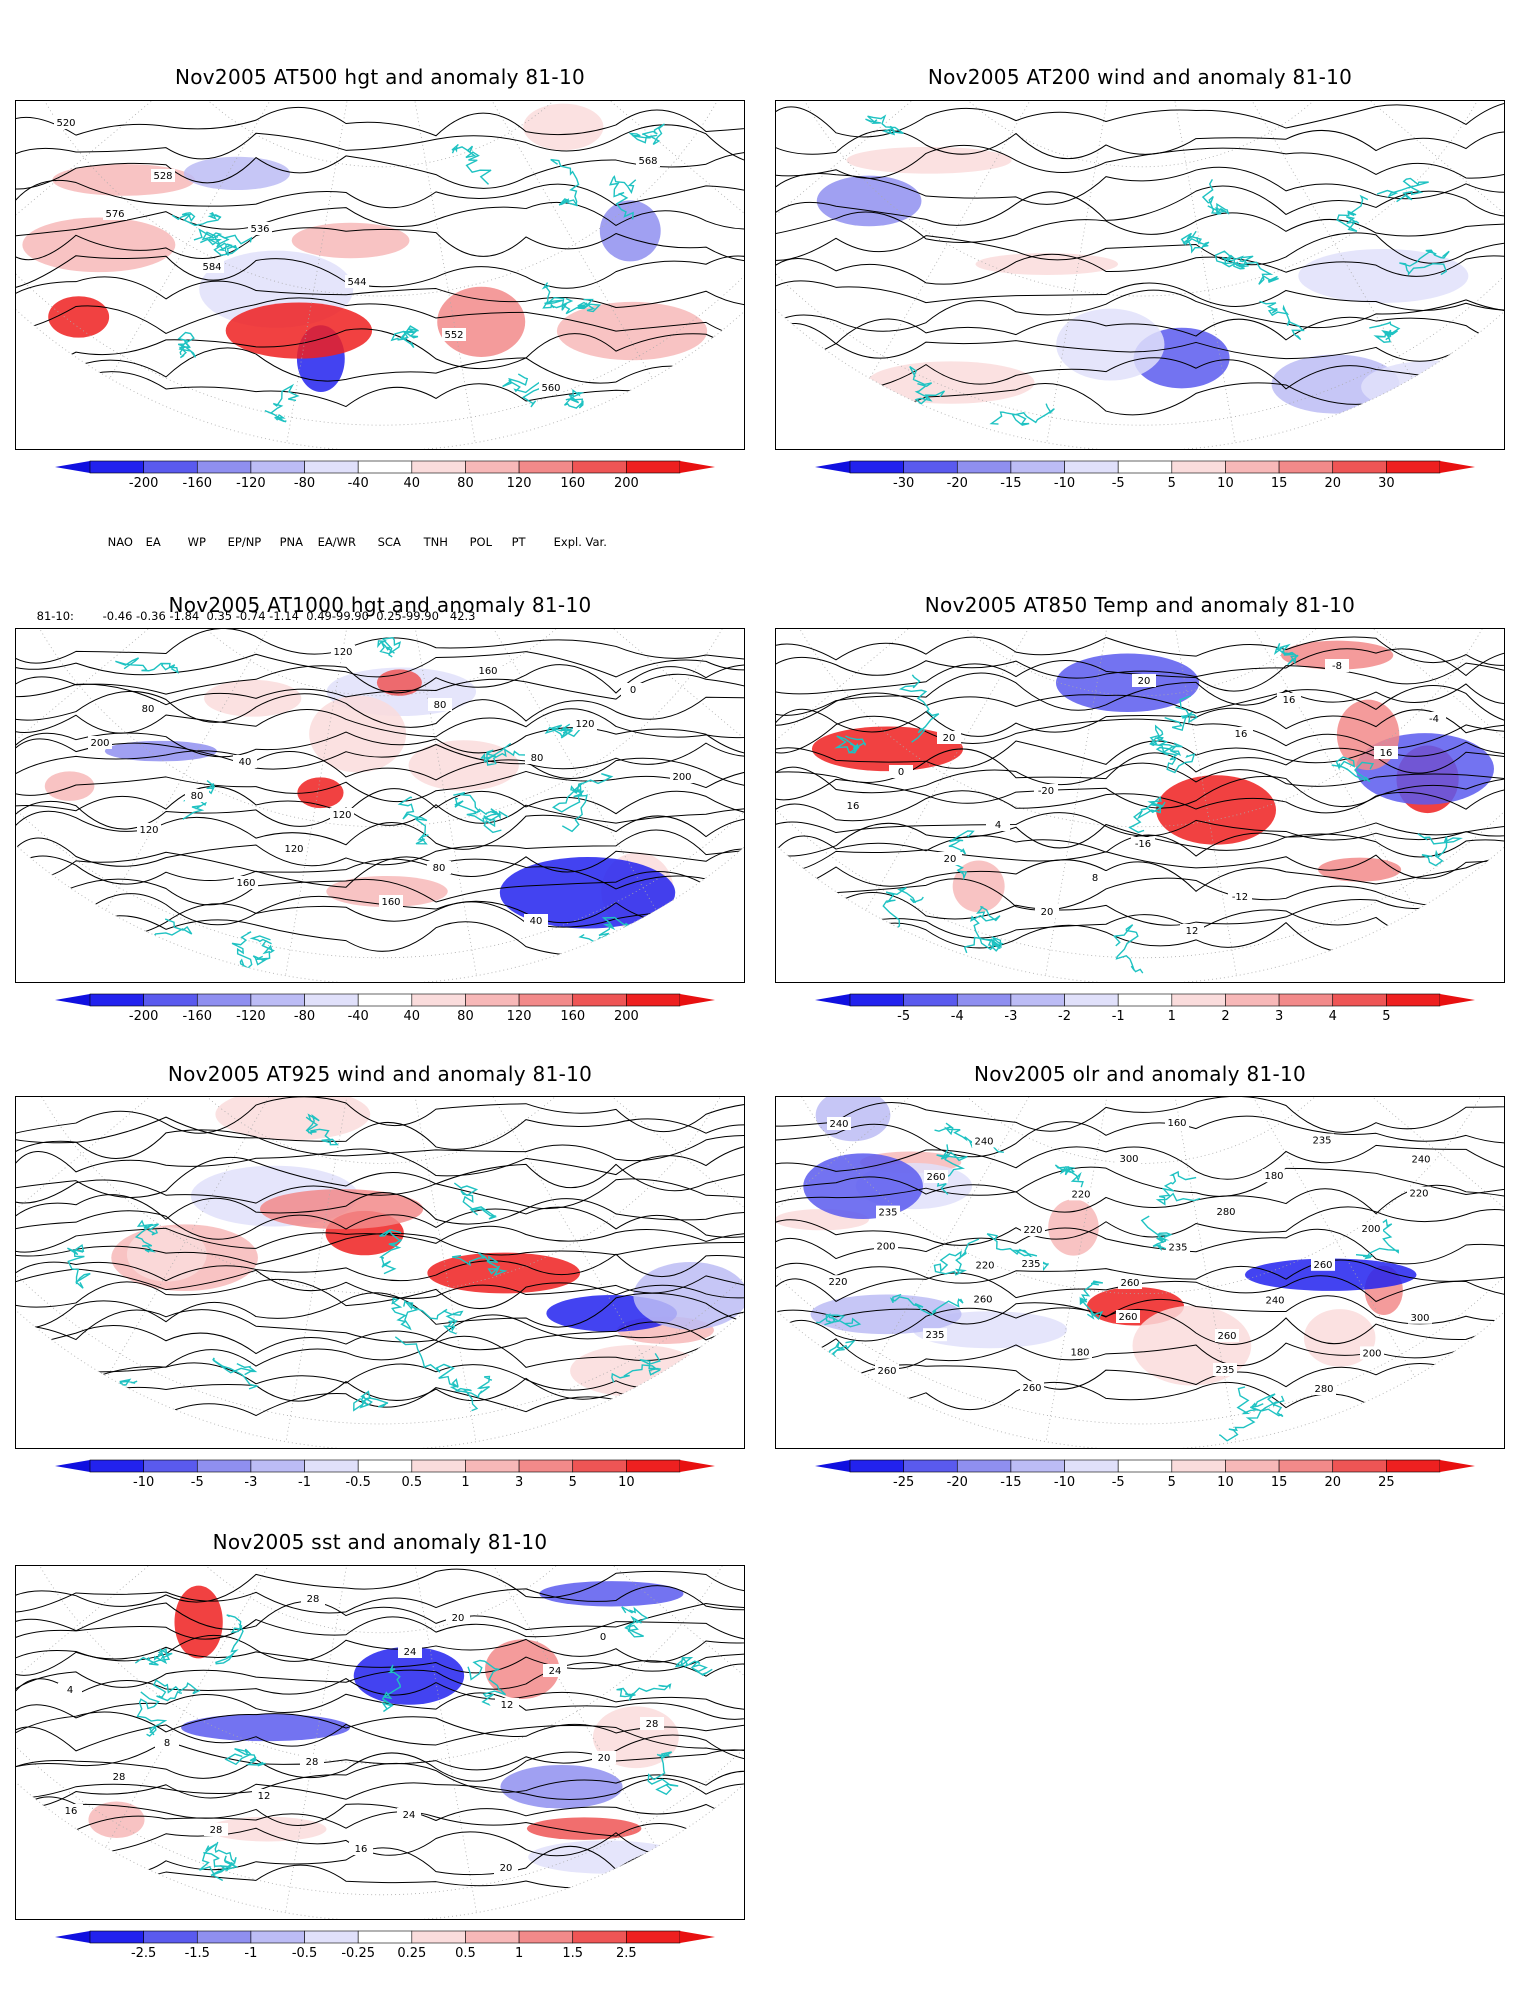 This screenshot has width=1520, height=2000. I want to click on colorbar-tick-label: -25, so click(903, 1482).